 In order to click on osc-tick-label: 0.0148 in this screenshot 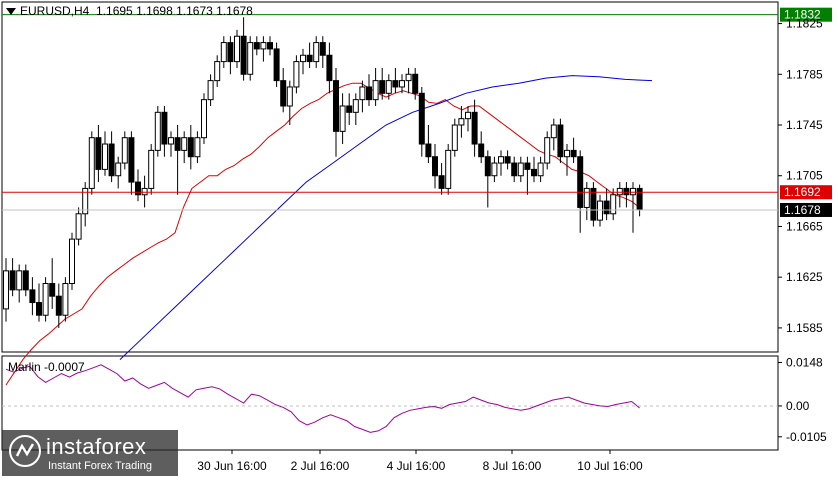, I will do `click(804, 362)`.